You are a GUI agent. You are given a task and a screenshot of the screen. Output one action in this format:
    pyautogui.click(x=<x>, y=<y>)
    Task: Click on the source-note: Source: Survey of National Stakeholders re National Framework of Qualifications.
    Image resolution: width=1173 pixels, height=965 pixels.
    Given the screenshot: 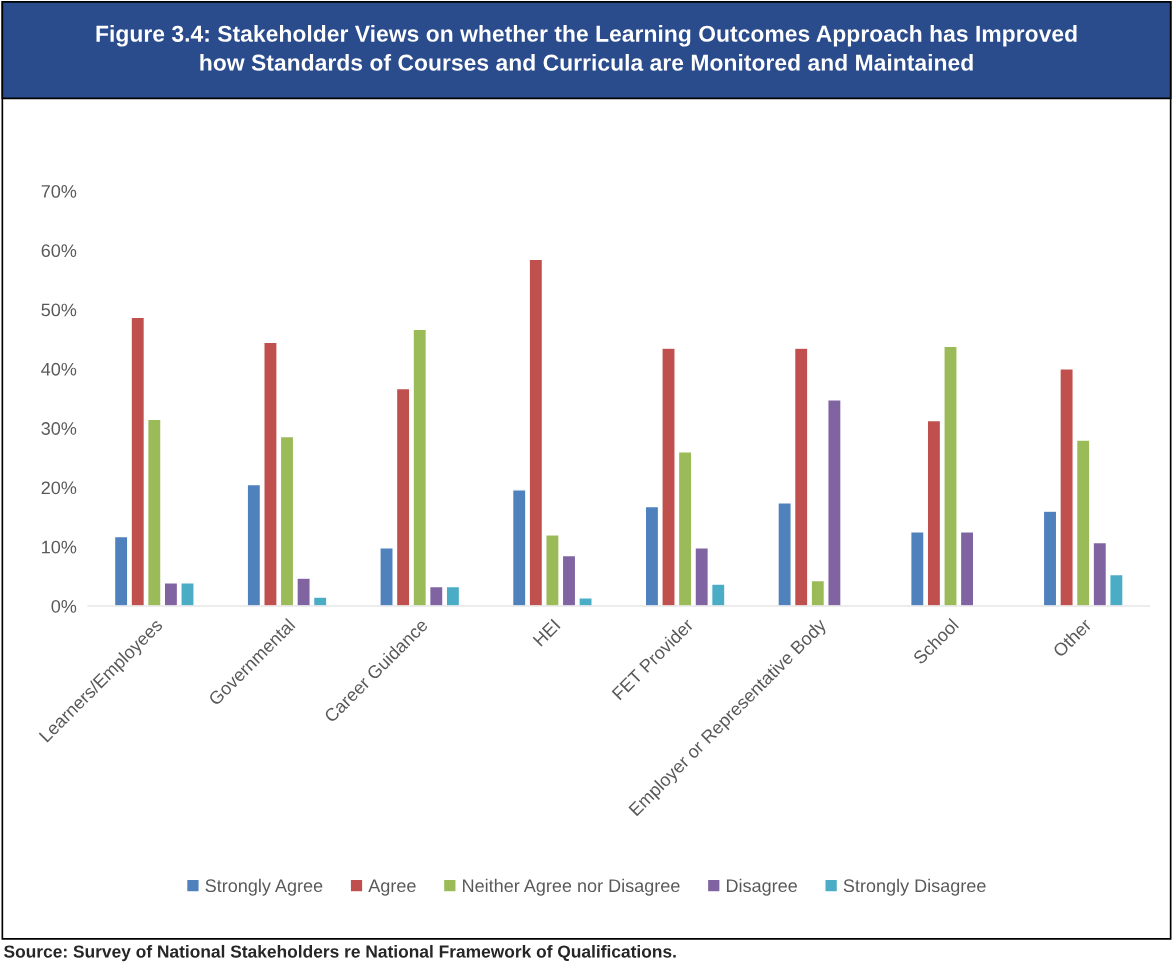 What is the action you would take?
    pyautogui.click(x=340, y=953)
    